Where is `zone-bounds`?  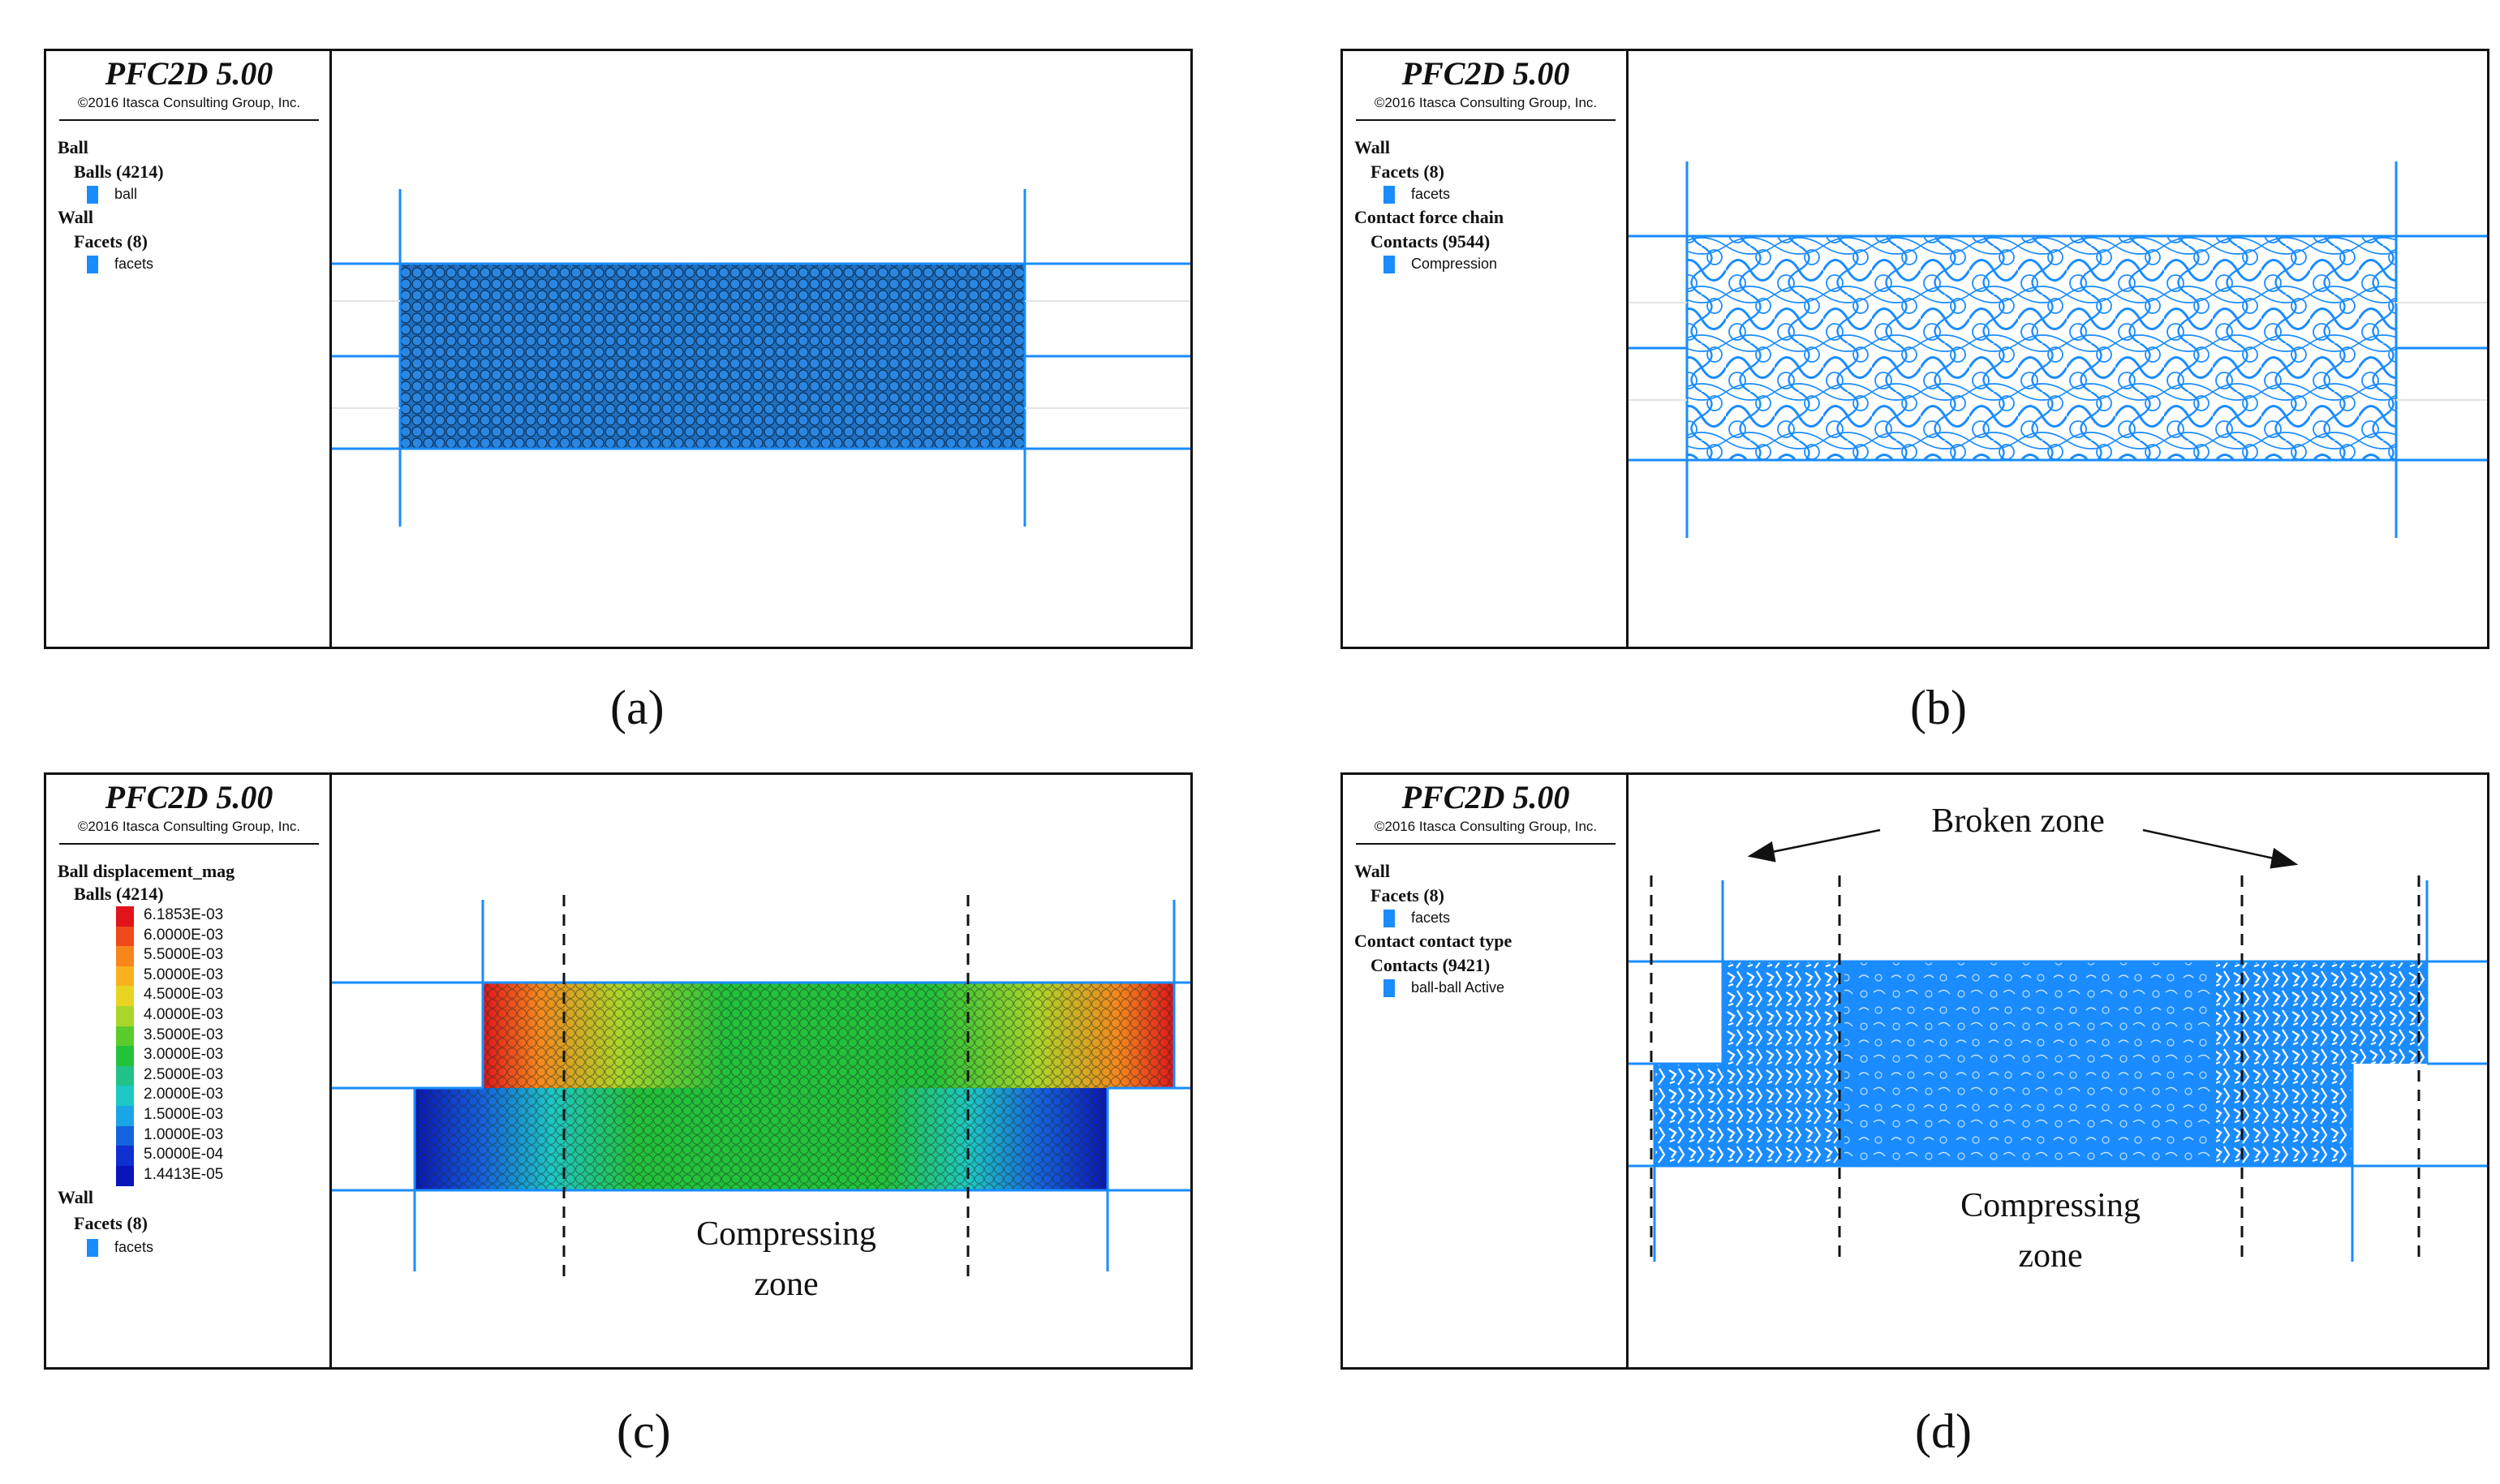 zone-bounds is located at coordinates (2035, 1068).